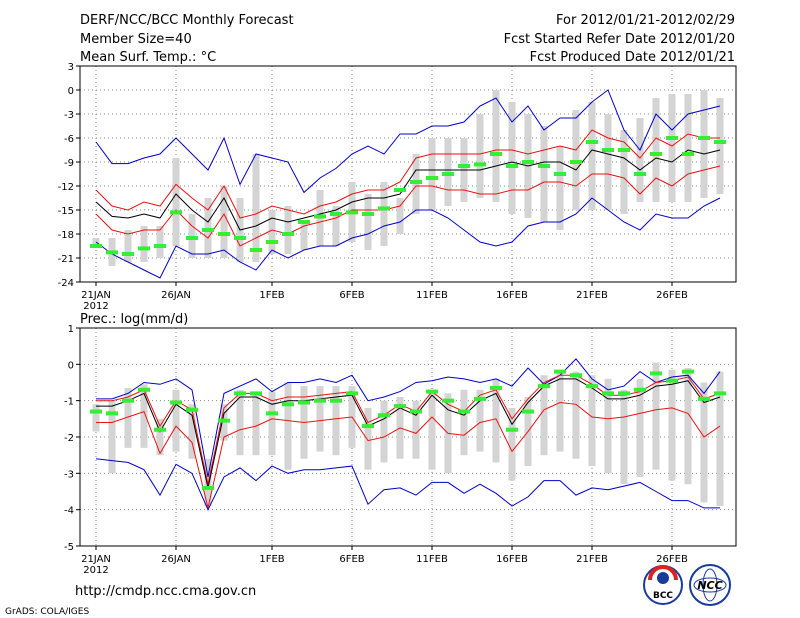 The width and height of the screenshot is (800, 618). What do you see at coordinates (69, 115) in the screenshot?
I see `temp-y-tick-label: -3` at bounding box center [69, 115].